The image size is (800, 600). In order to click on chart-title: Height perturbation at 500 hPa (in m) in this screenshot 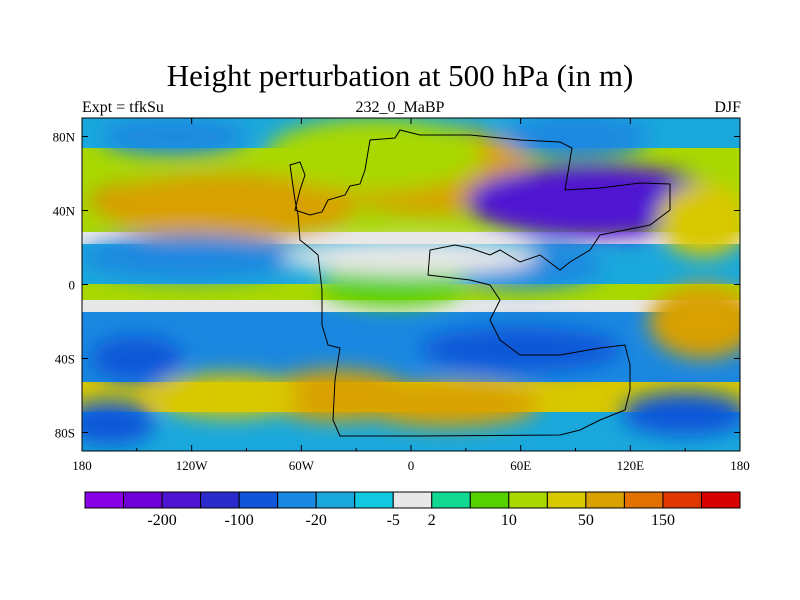, I will do `click(400, 75)`.